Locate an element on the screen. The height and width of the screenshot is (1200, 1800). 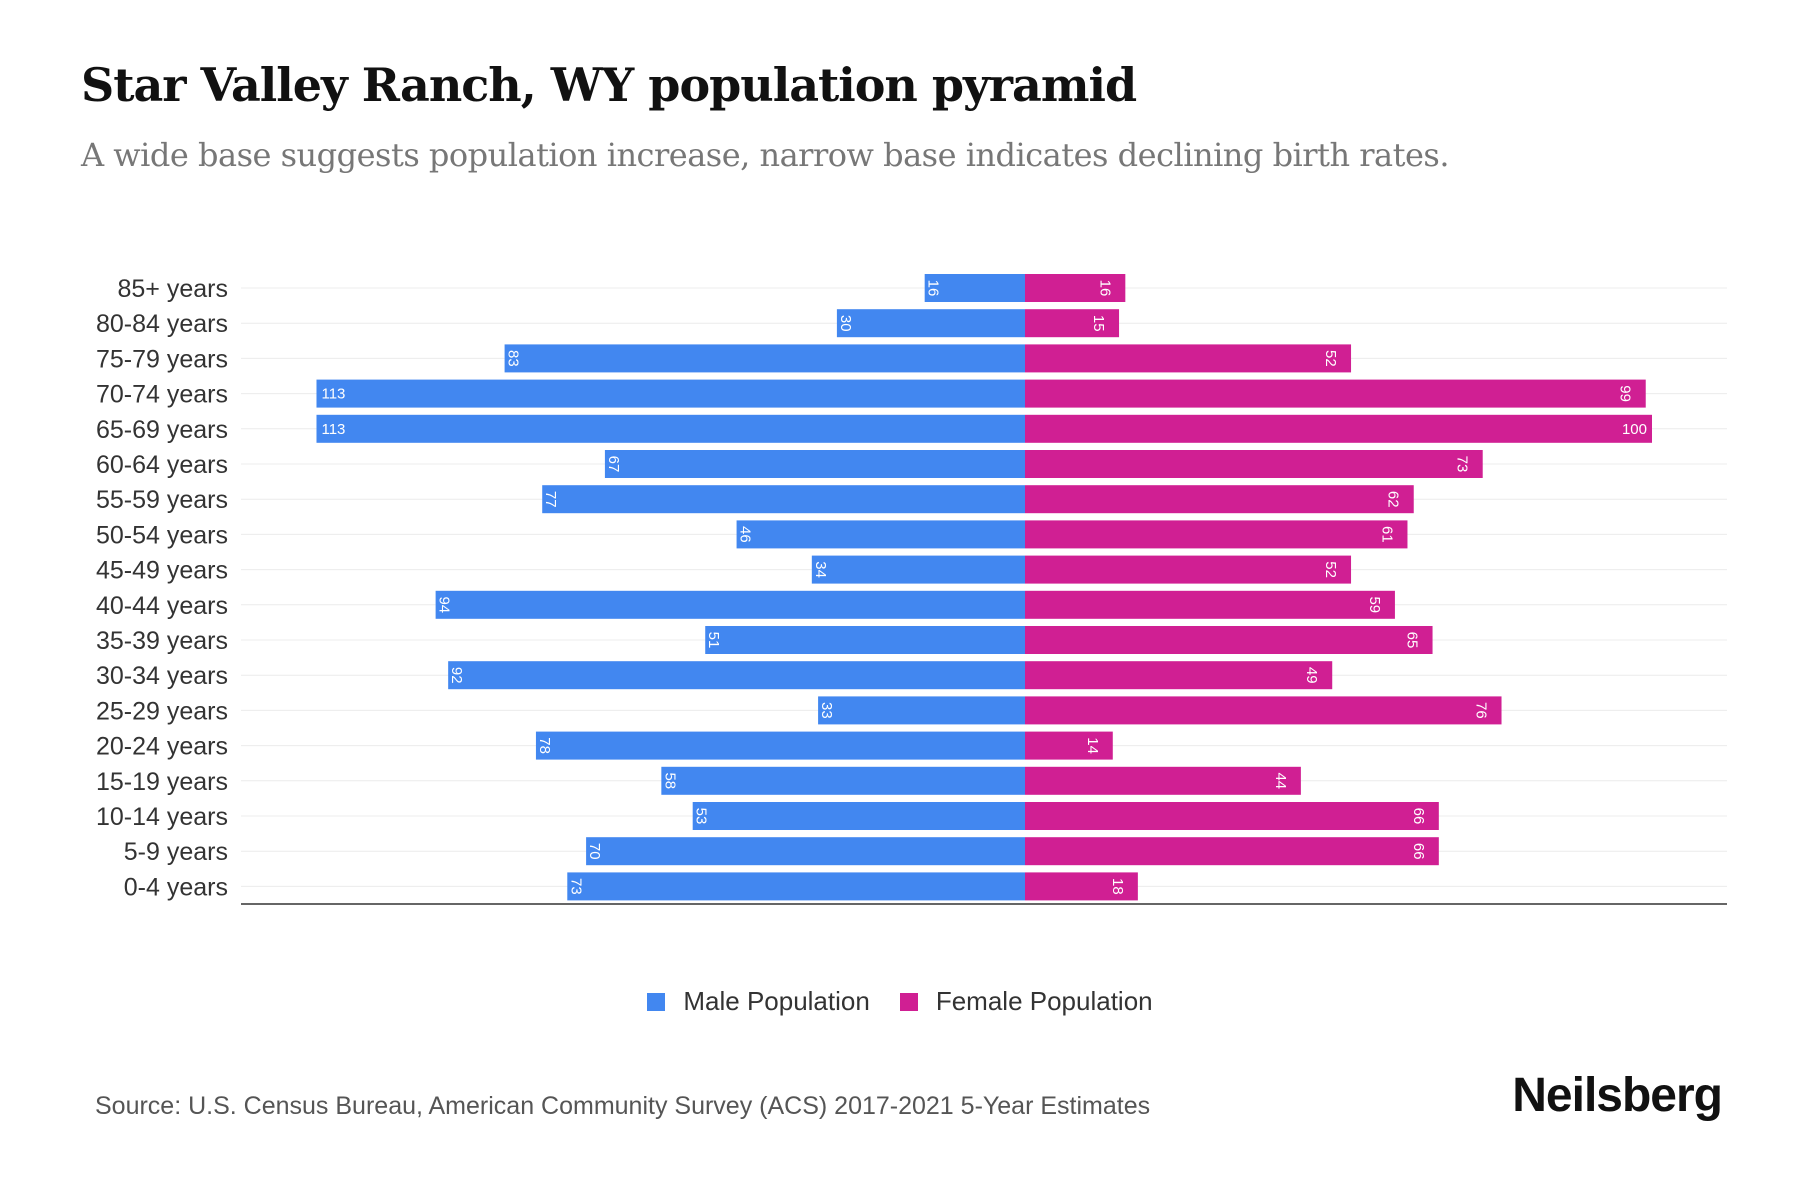
category-label: 50-54 years is located at coordinates (162, 535).